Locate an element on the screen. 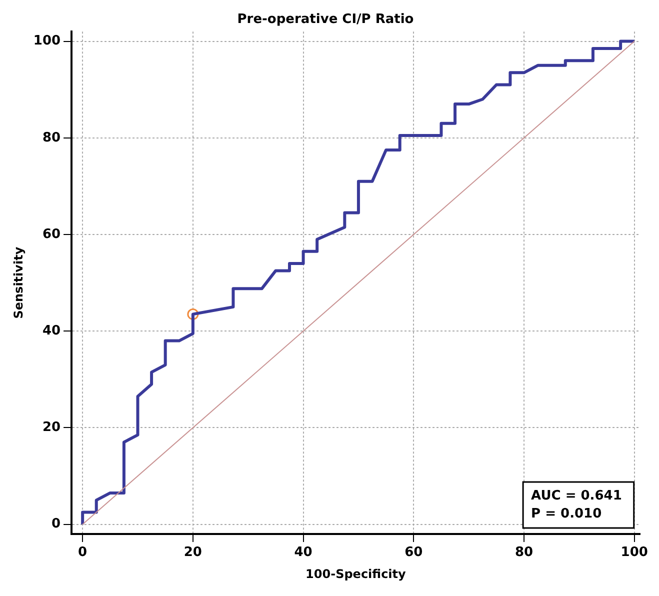 The width and height of the screenshot is (659, 596). y-tick-label: 100 is located at coordinates (47, 41).